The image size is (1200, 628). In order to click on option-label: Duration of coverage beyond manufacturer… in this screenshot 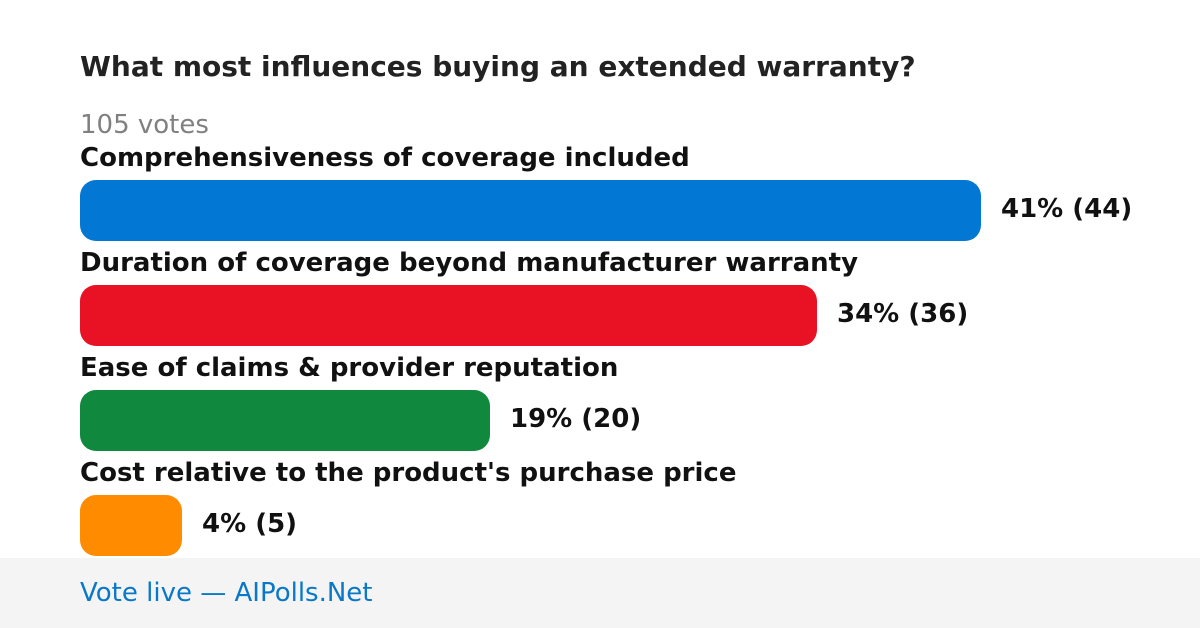, I will do `click(469, 263)`.